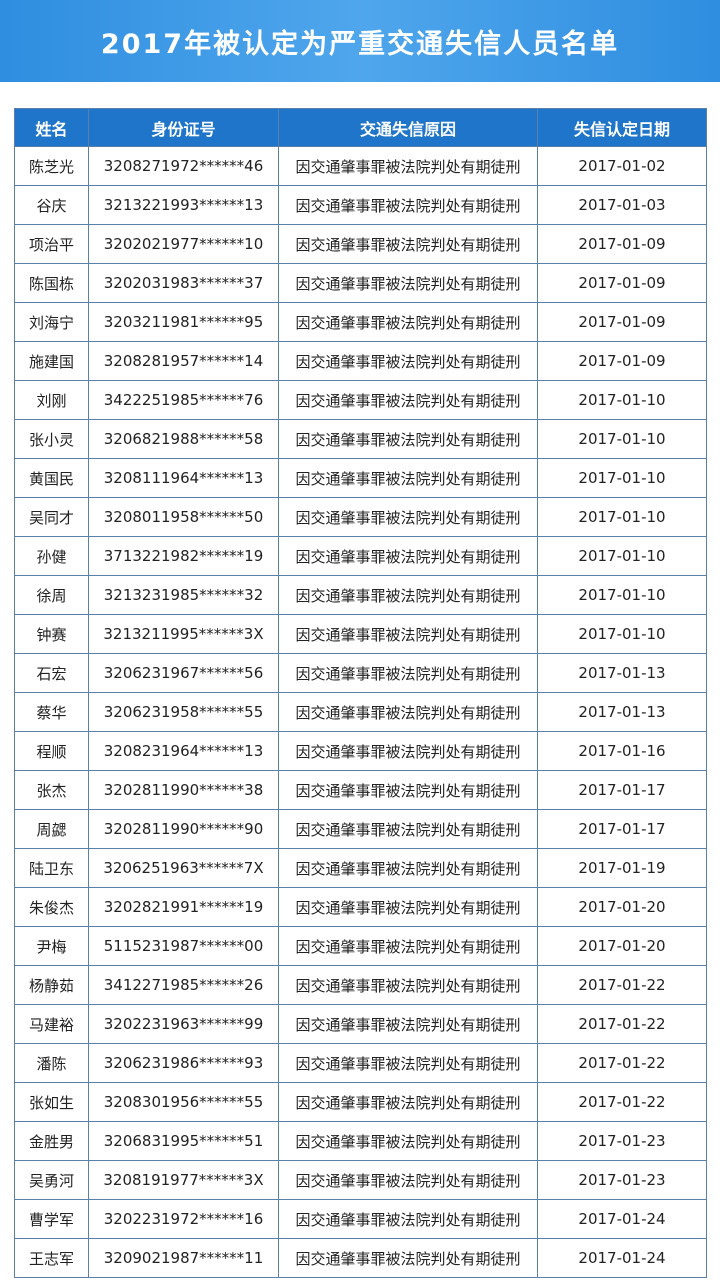  I want to click on name-cell: 程顺, so click(51, 751).